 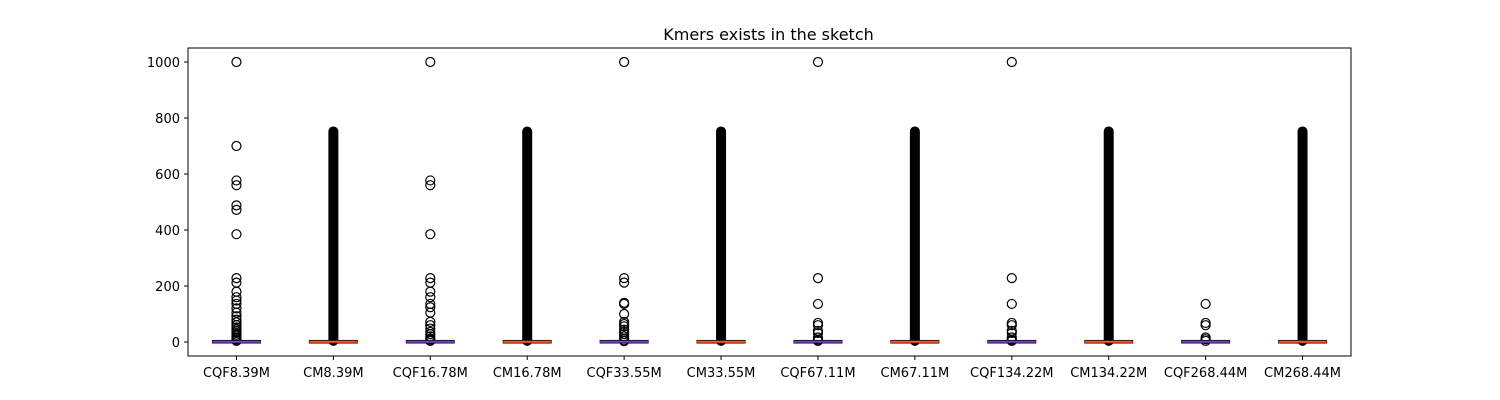 What do you see at coordinates (527, 373) in the screenshot?
I see `x-tick-label: CM16.78M` at bounding box center [527, 373].